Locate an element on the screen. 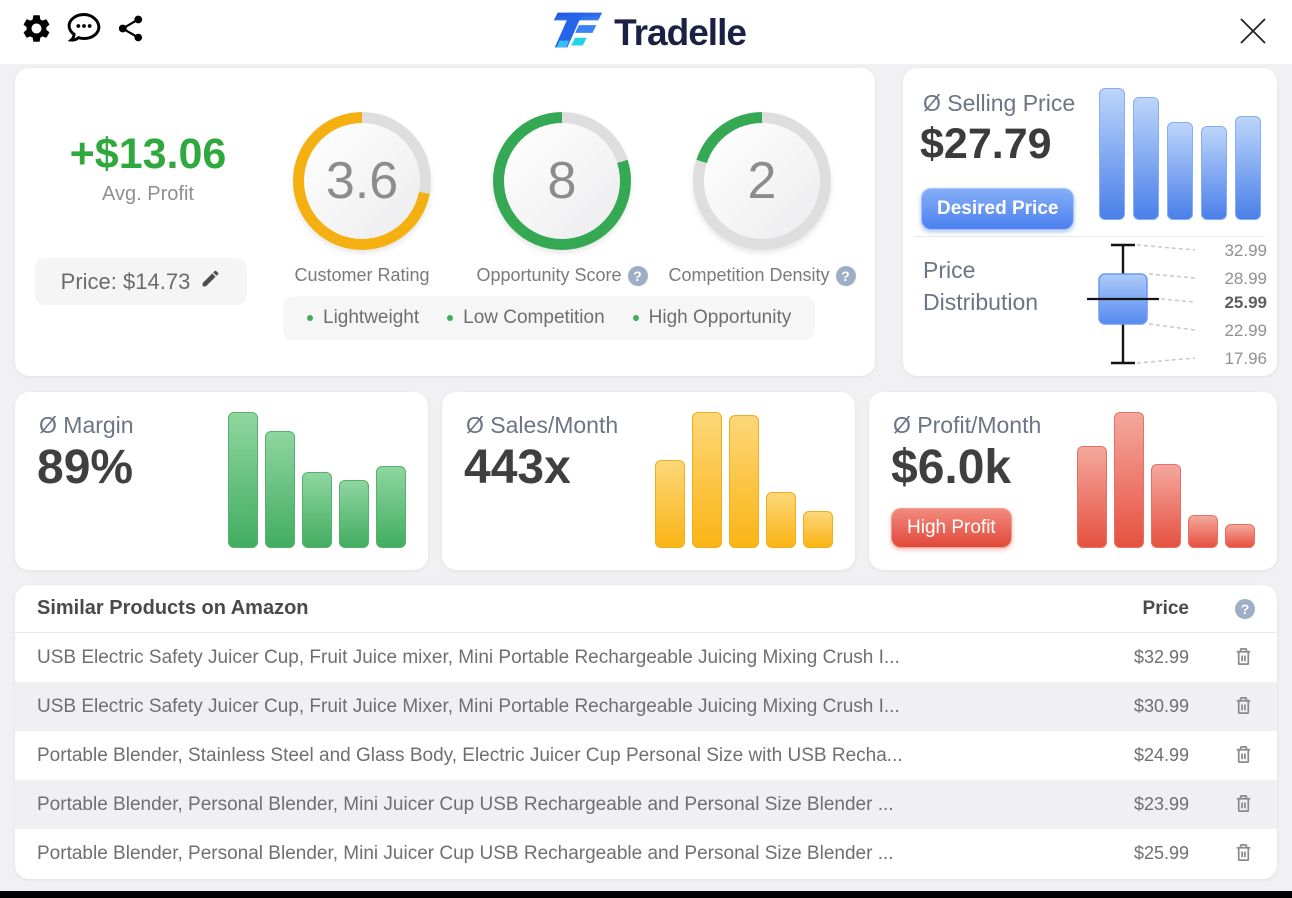 This screenshot has height=898, width=1292. pencil-icon is located at coordinates (210, 281).